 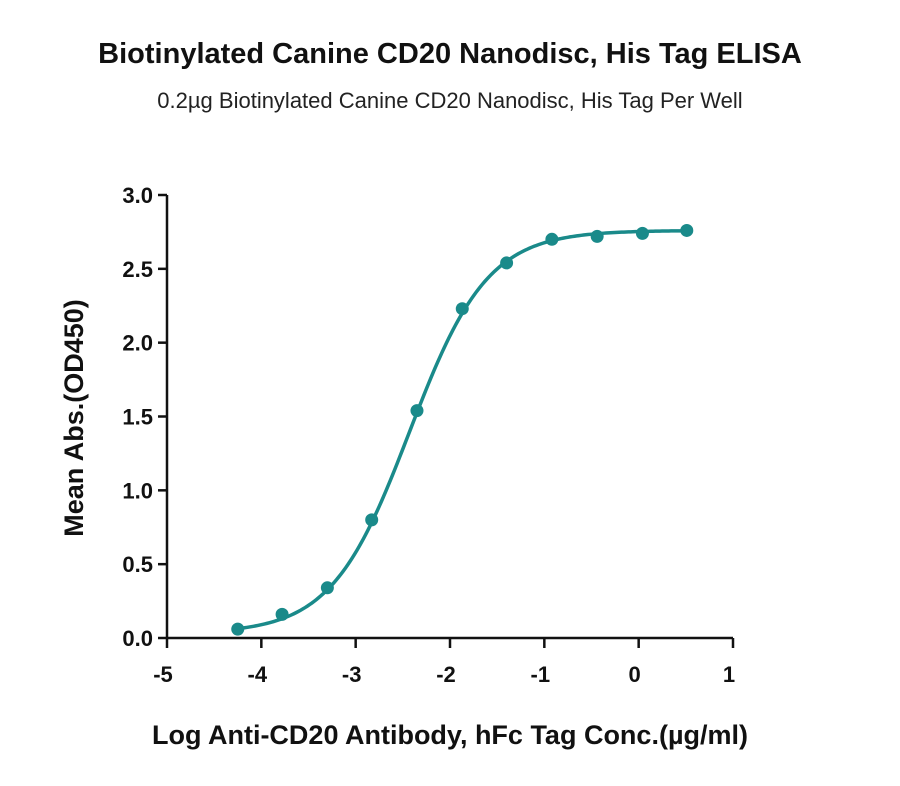 What do you see at coordinates (635, 674) in the screenshot?
I see `x-tick-label: 0` at bounding box center [635, 674].